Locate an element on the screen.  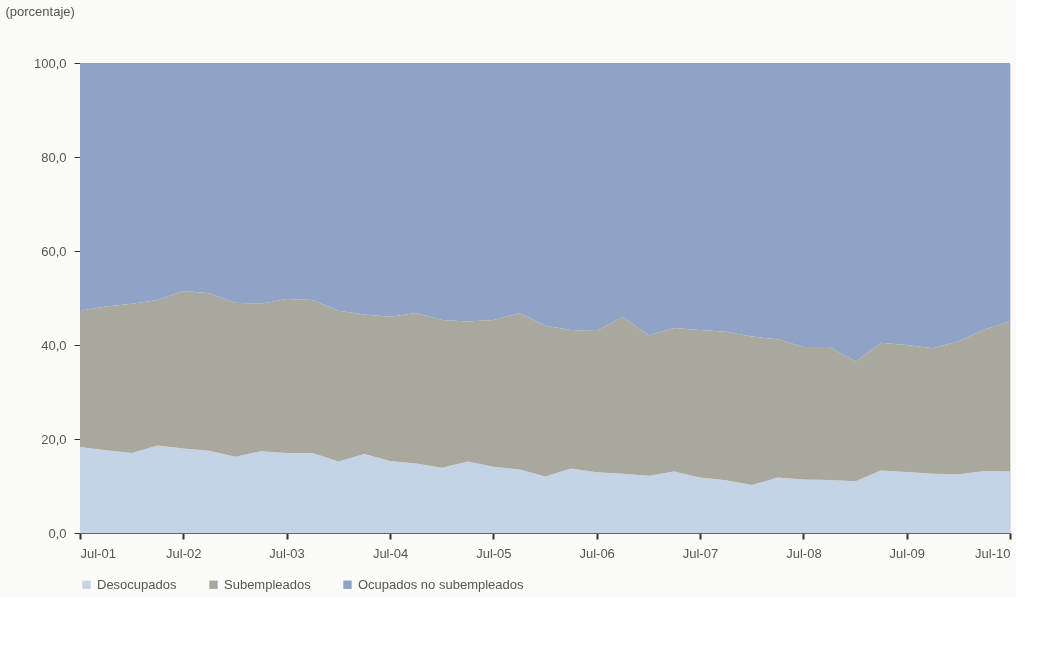
x-tick-label: Jul-01 is located at coordinates (98, 553).